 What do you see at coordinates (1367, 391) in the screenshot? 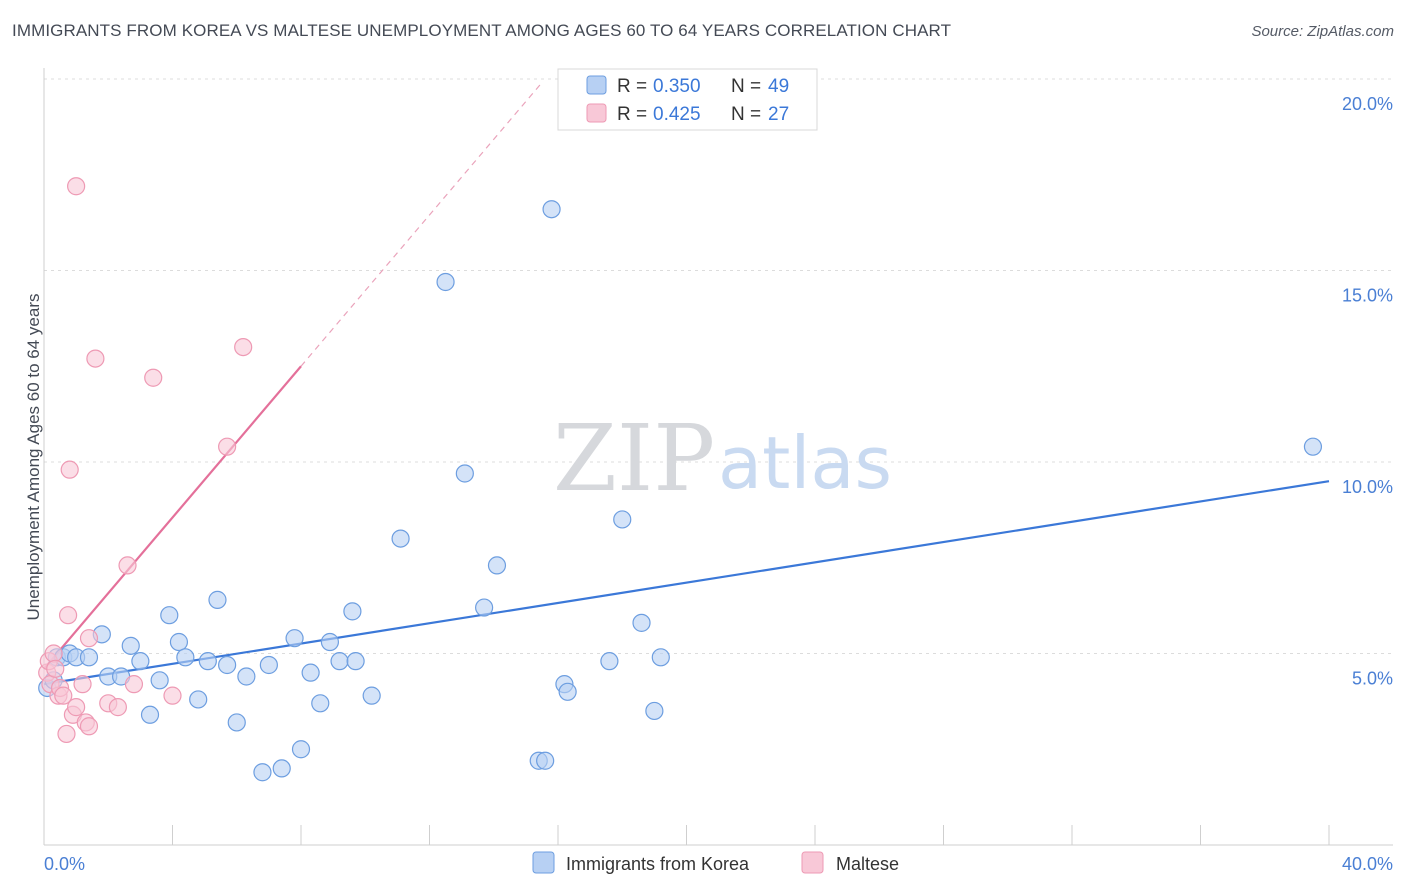
I see `y-tick-labels: 5.0% 10.0% 15.0% 20.0%` at bounding box center [1367, 391].